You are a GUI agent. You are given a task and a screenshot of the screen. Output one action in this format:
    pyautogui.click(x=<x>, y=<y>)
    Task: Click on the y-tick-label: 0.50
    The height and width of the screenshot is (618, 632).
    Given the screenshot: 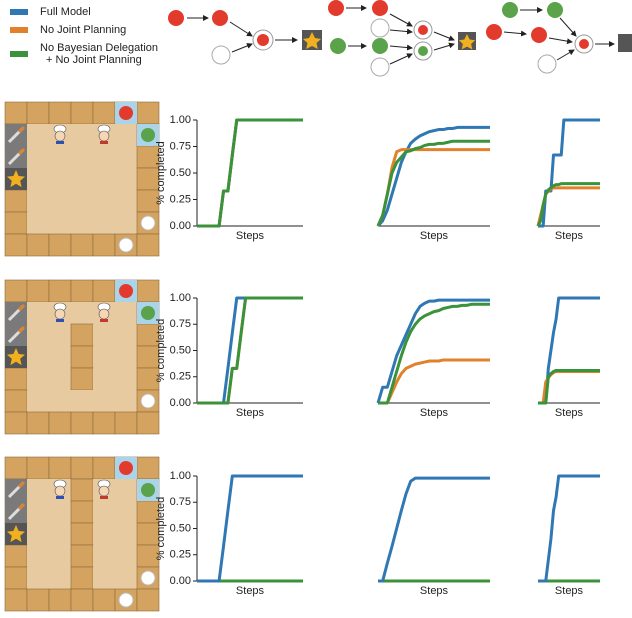 What is the action you would take?
    pyautogui.click(x=180, y=528)
    